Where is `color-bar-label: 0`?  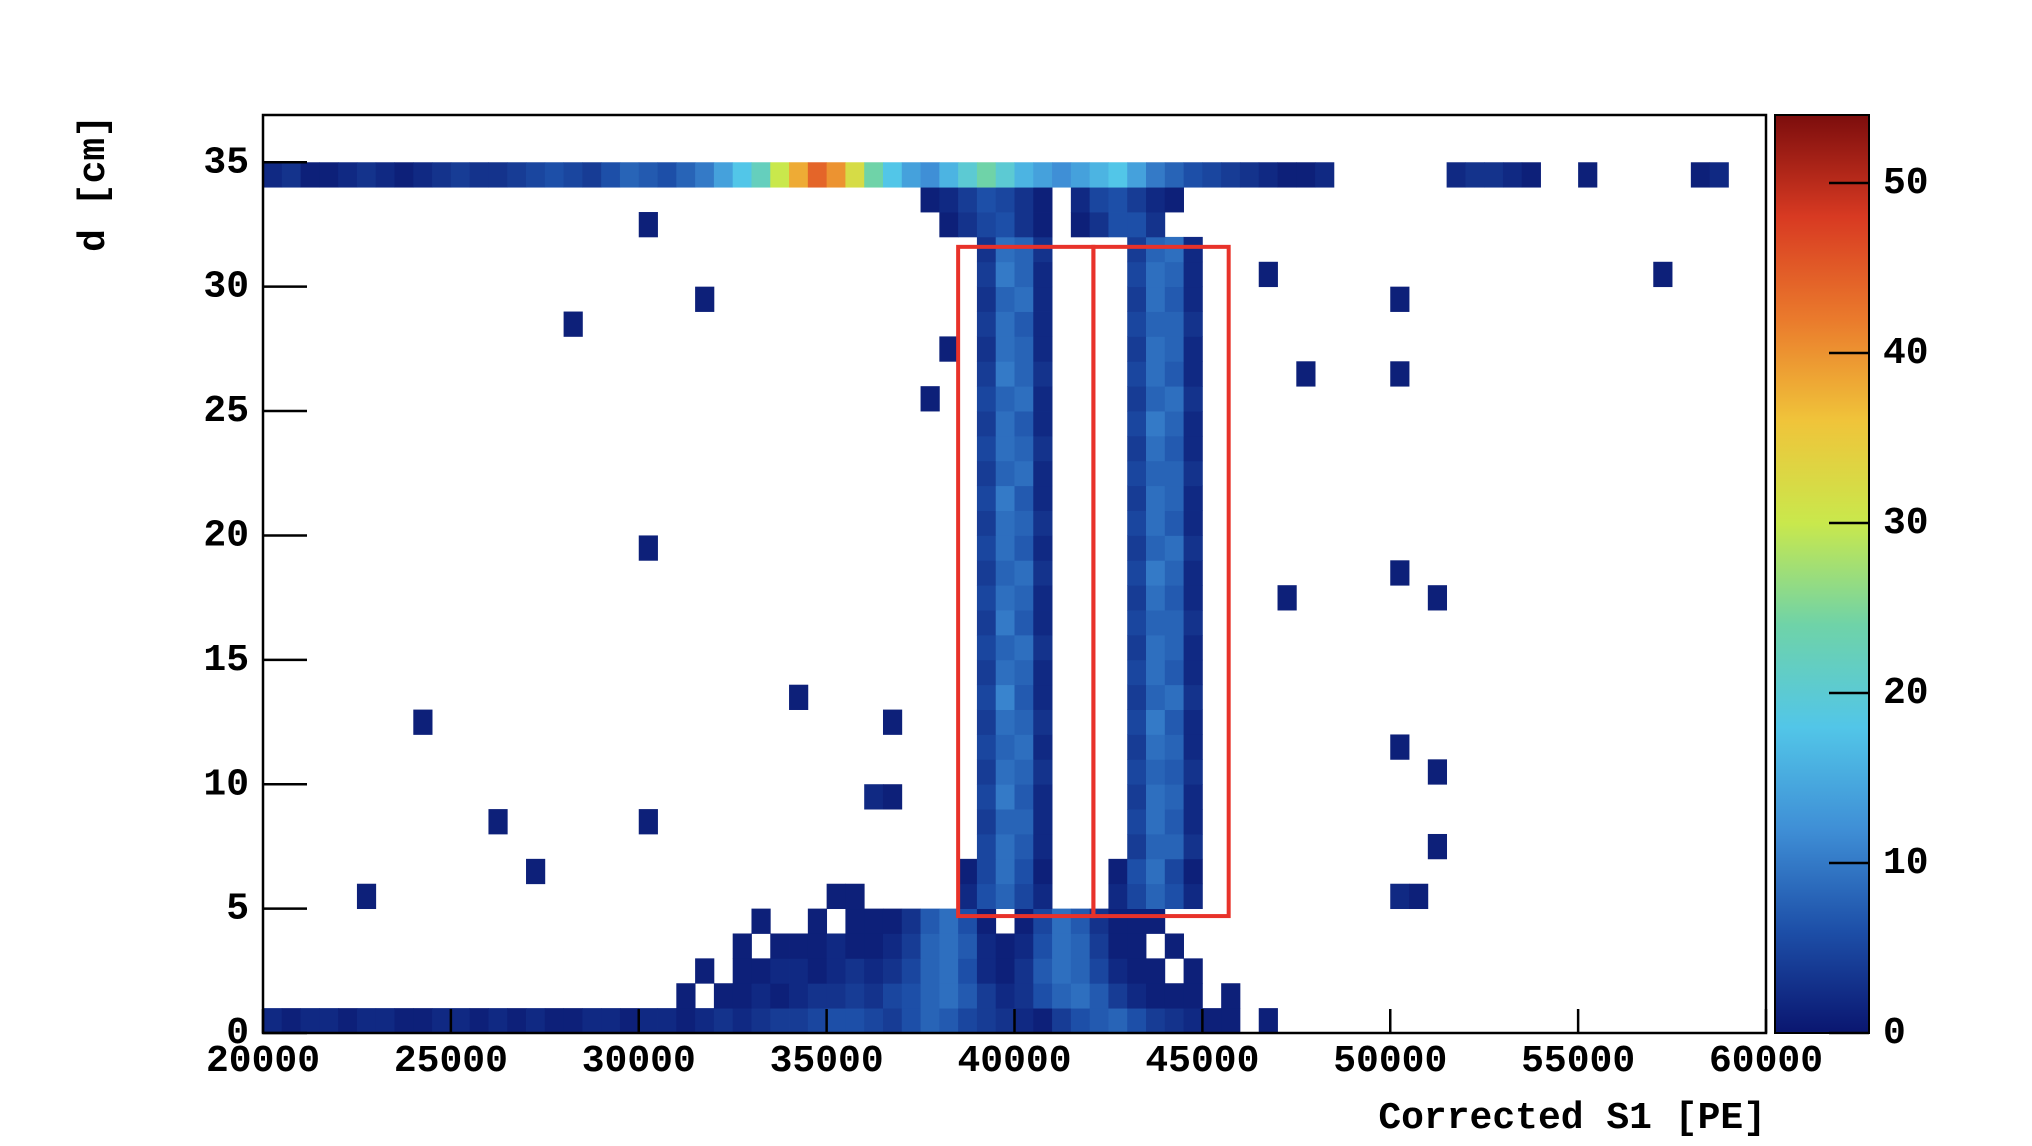 color-bar-label: 0 is located at coordinates (1894, 1033).